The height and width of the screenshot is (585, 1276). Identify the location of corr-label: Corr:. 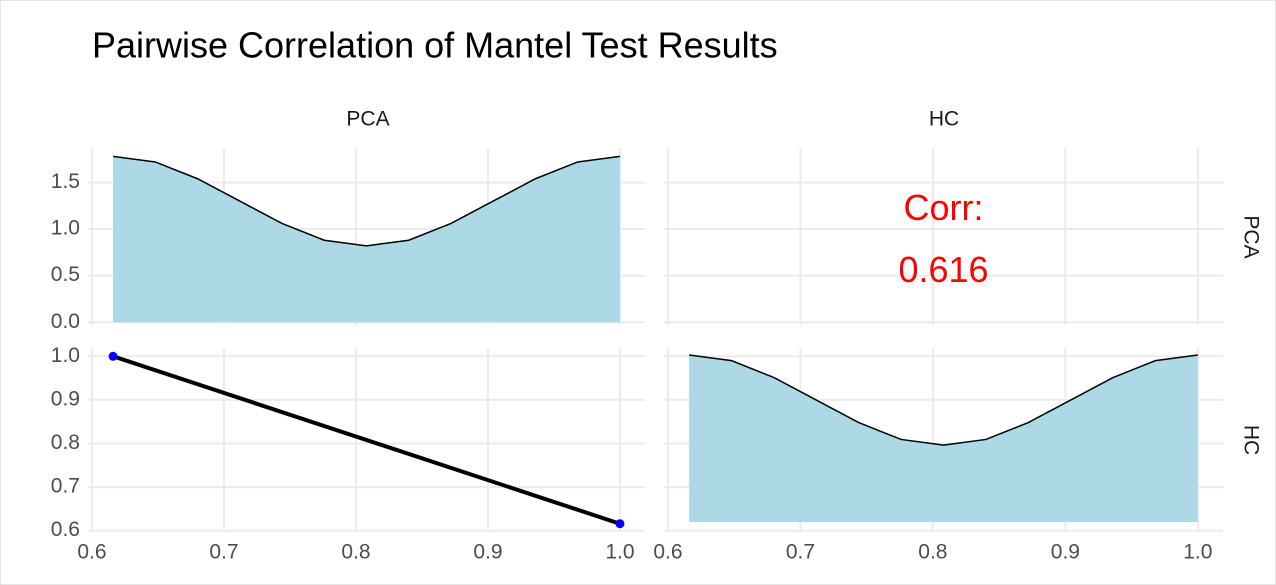
(944, 207).